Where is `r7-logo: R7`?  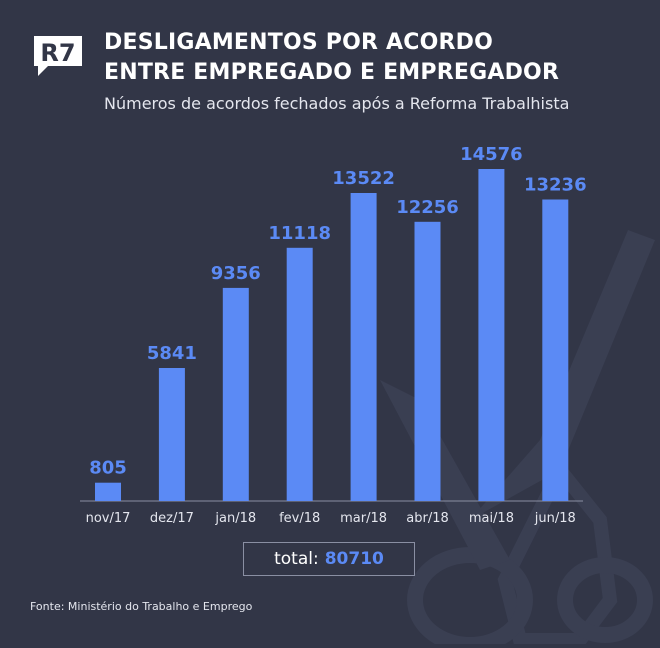
r7-logo: R7 is located at coordinates (58, 56).